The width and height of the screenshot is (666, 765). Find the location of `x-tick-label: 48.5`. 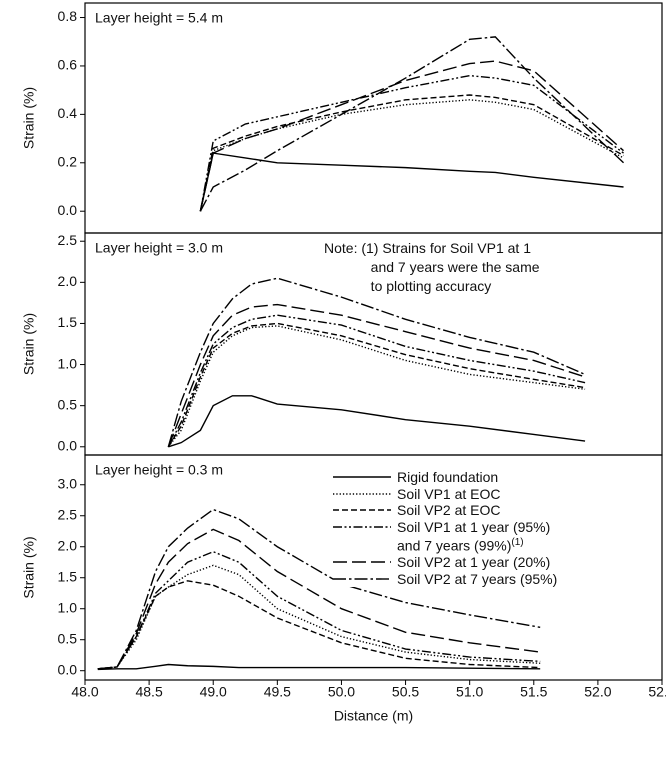

x-tick-label: 48.5 is located at coordinates (148, 692).